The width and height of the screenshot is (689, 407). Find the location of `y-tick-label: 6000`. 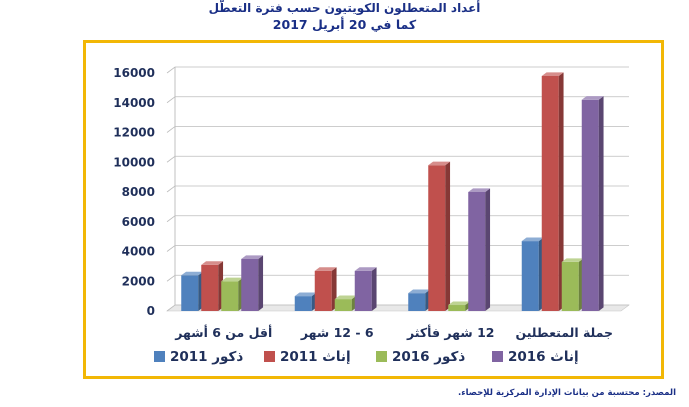

y-tick-label: 6000 is located at coordinates (138, 222).